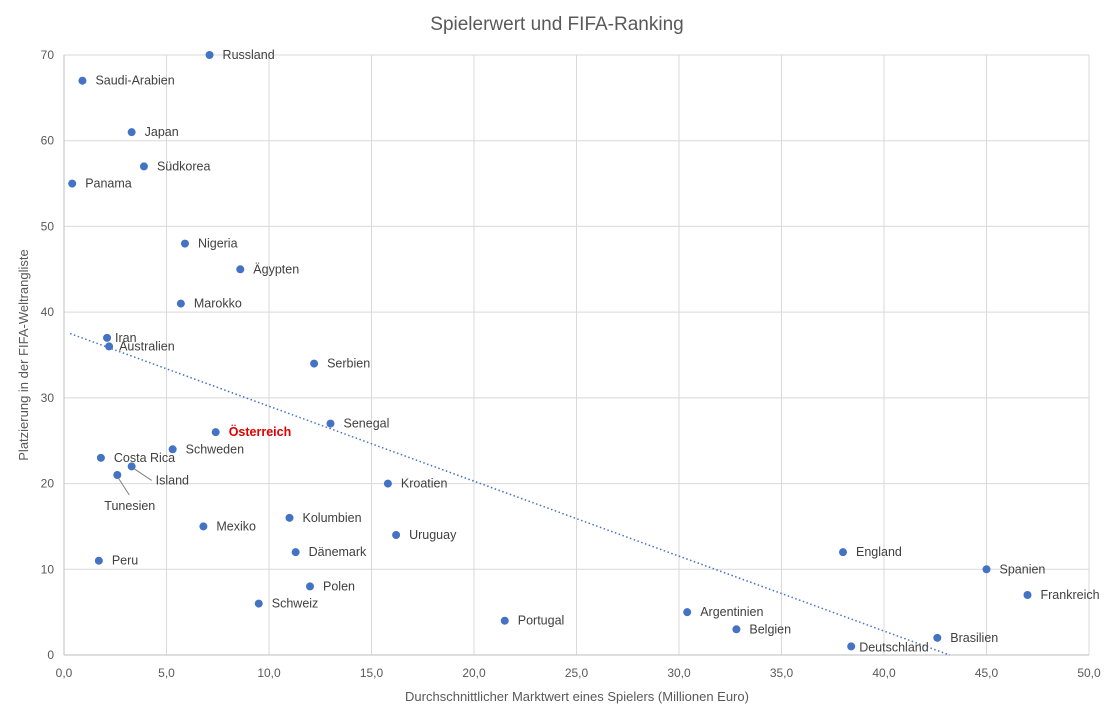  Describe the element at coordinates (1070, 595) in the screenshot. I see `point-label: Frankreich` at that location.